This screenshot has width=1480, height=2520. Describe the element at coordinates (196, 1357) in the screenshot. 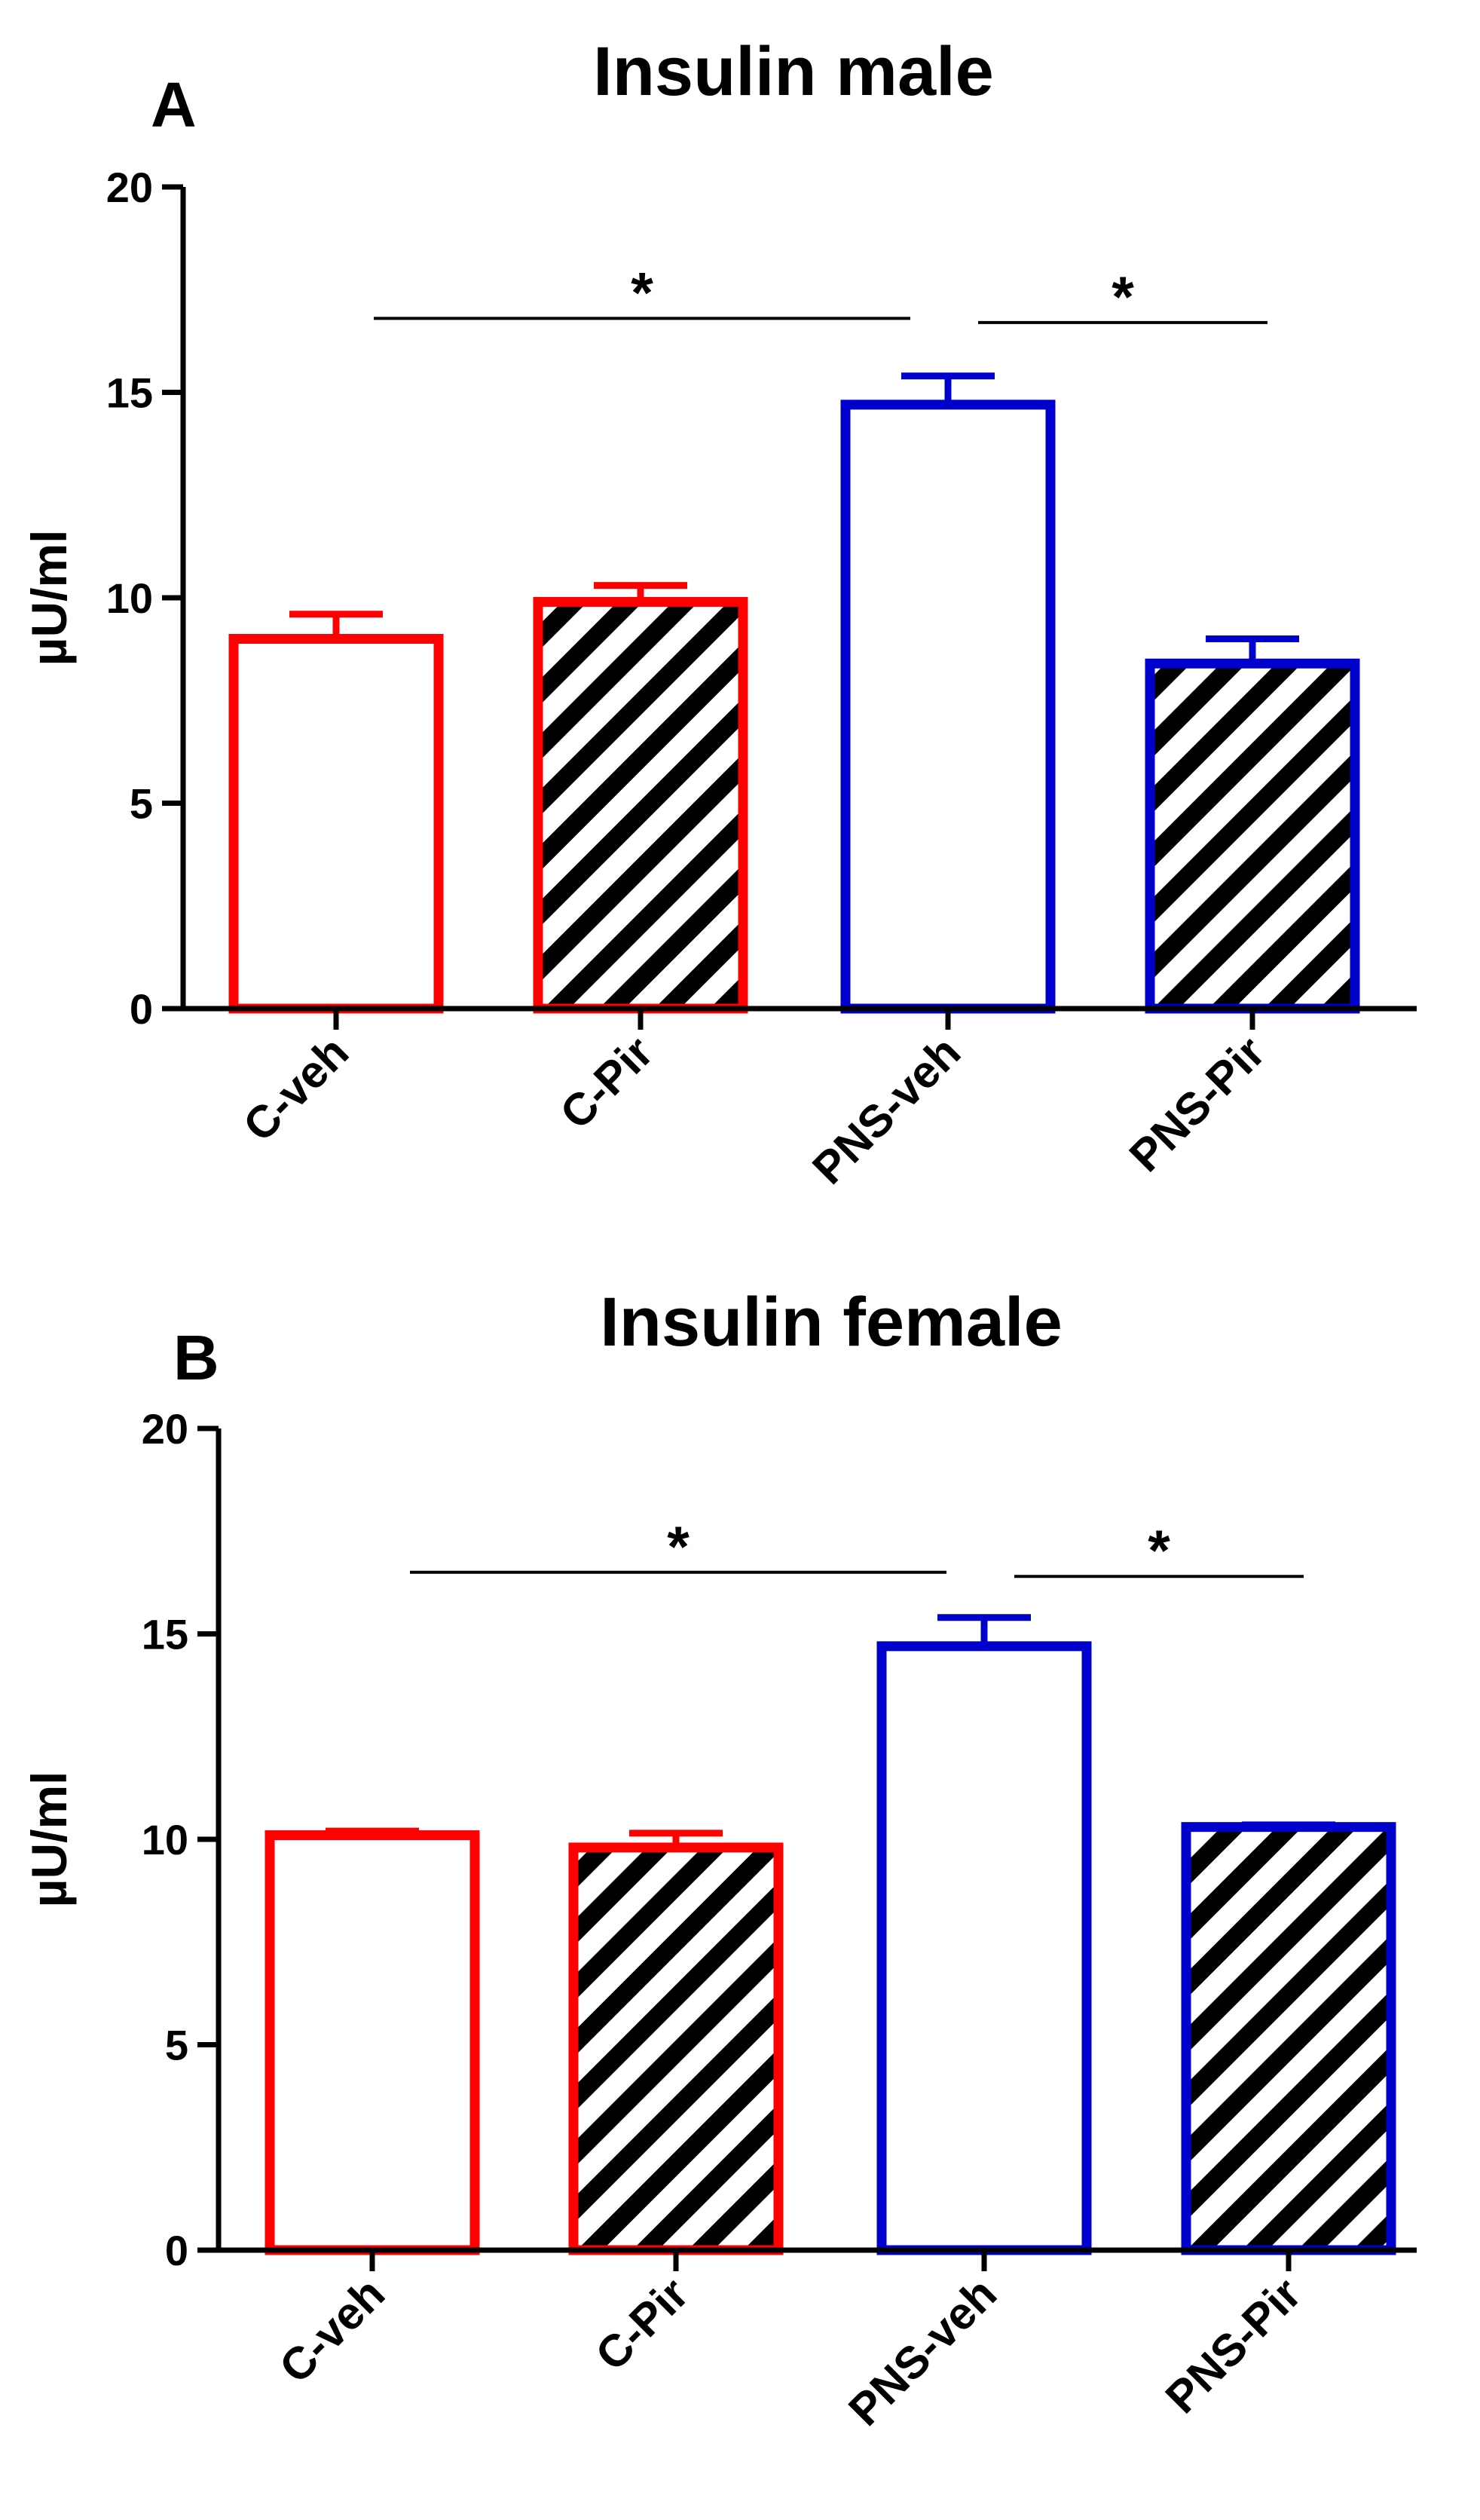

I see `panel-letter: B` at that location.